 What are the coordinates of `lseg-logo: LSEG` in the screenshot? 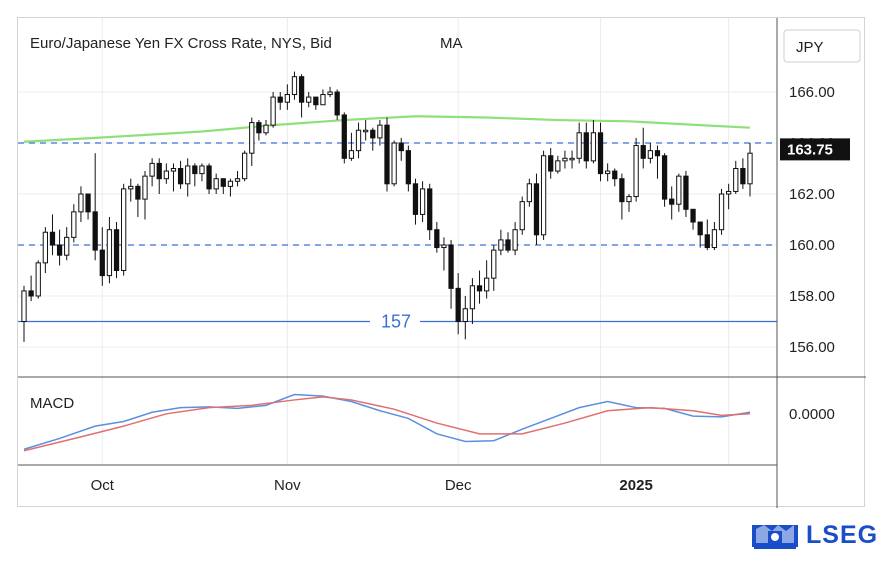 It's located at (814, 535).